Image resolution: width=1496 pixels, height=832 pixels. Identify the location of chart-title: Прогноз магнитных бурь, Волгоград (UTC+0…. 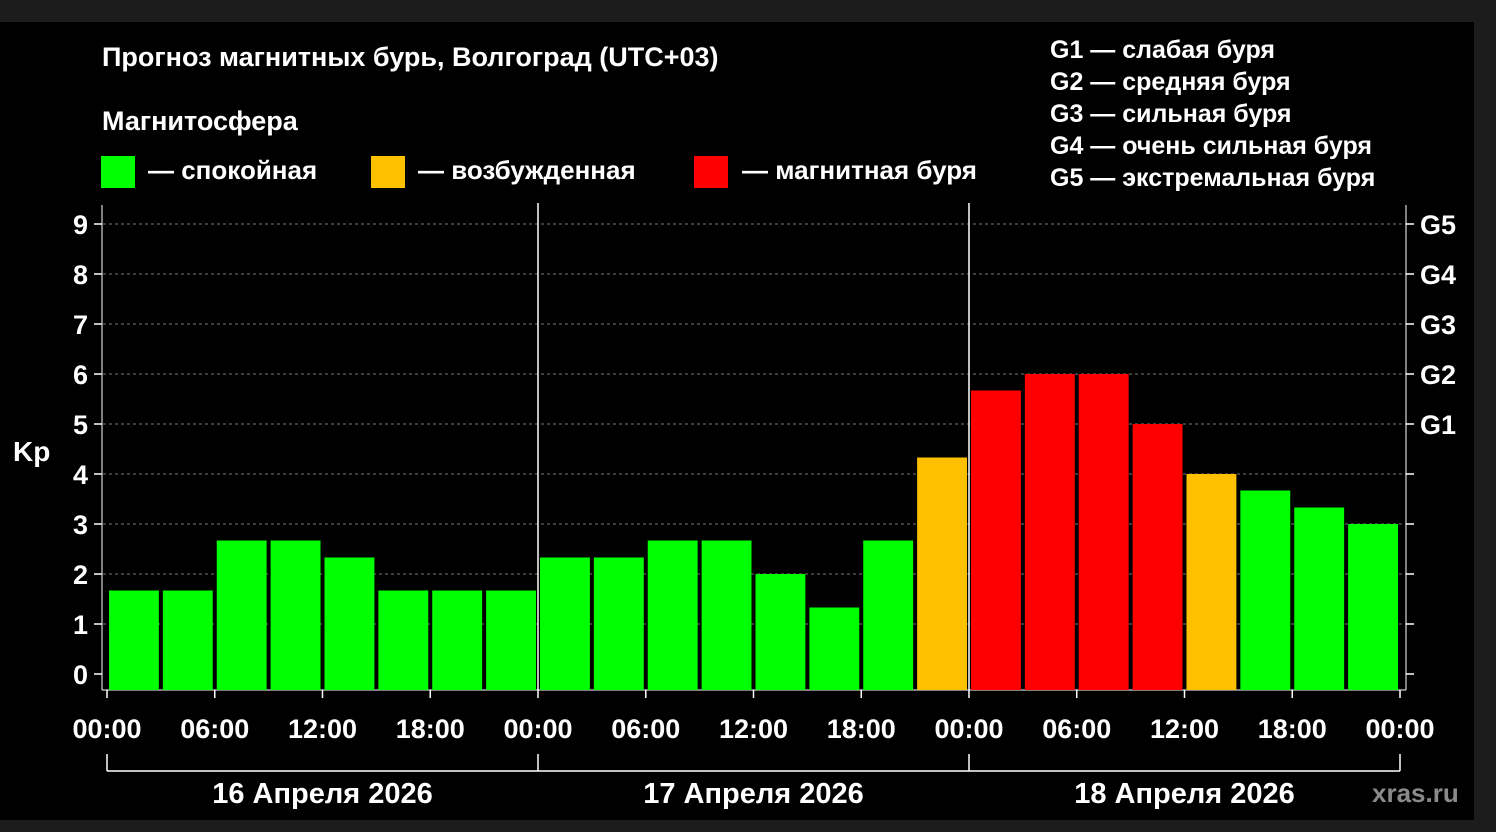
(410, 57).